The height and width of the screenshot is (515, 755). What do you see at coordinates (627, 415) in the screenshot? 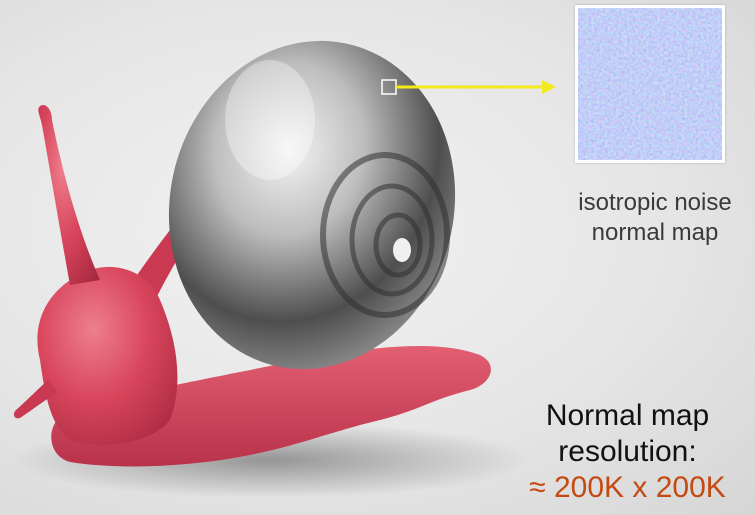
I see `resolution-line-1: Normal map` at bounding box center [627, 415].